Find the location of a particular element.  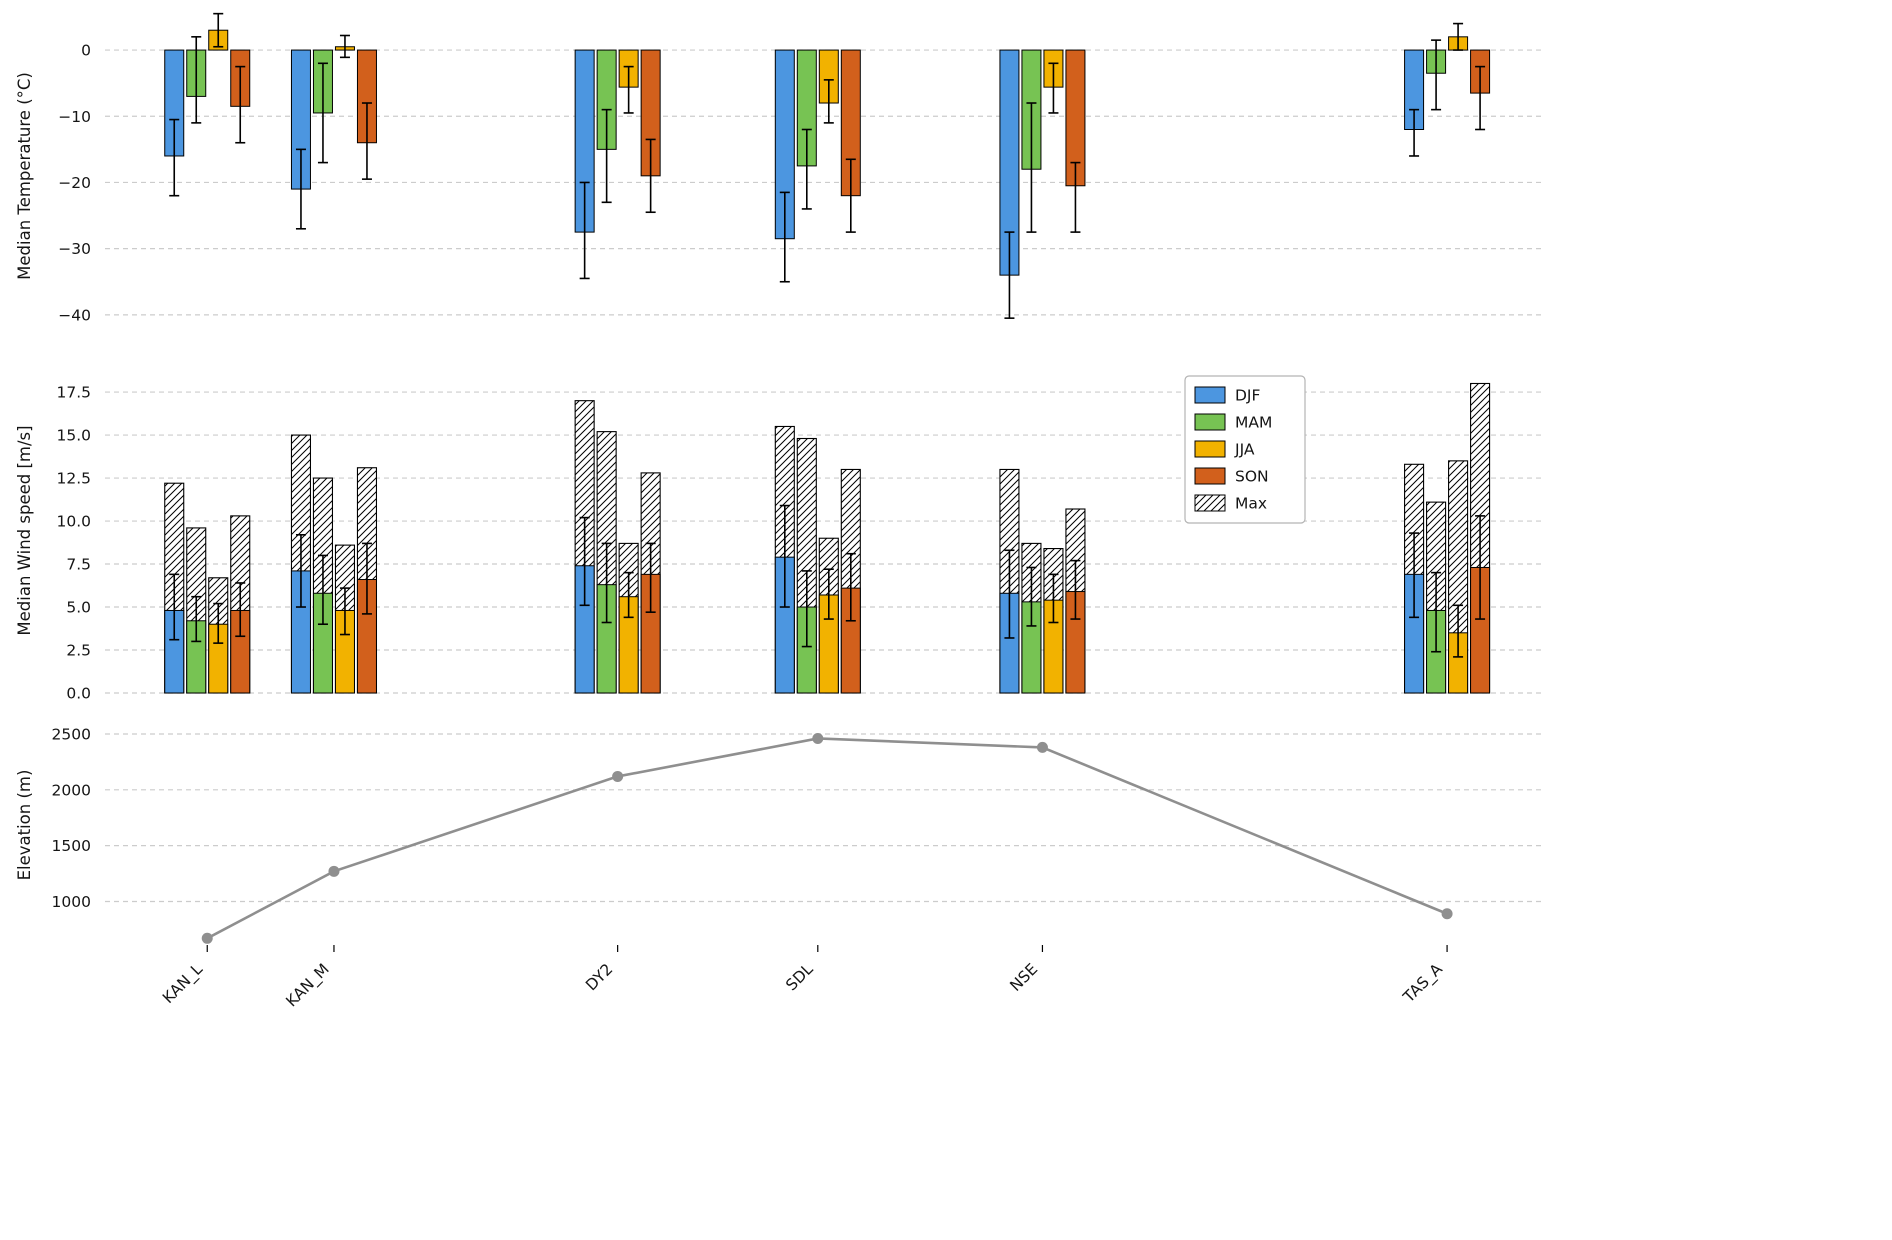

temperature-ytick-label: −10 is located at coordinates (74, 117).